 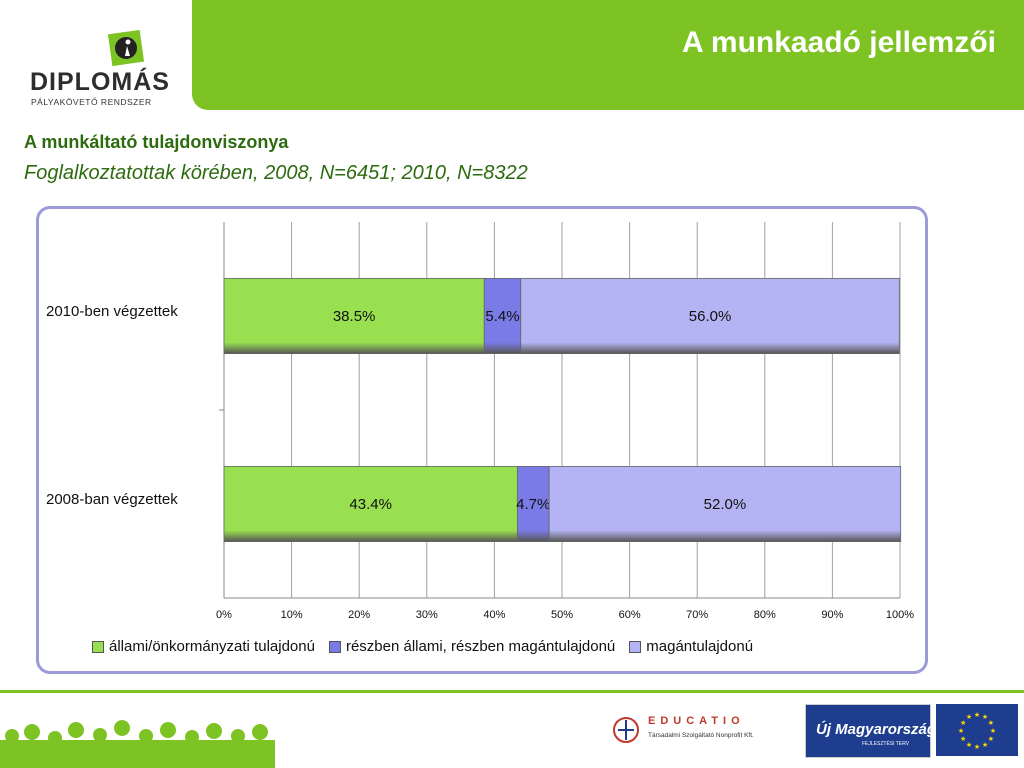 I want to click on umft-subtitle: FEJLESZTÉSI TERV, so click(x=886, y=744).